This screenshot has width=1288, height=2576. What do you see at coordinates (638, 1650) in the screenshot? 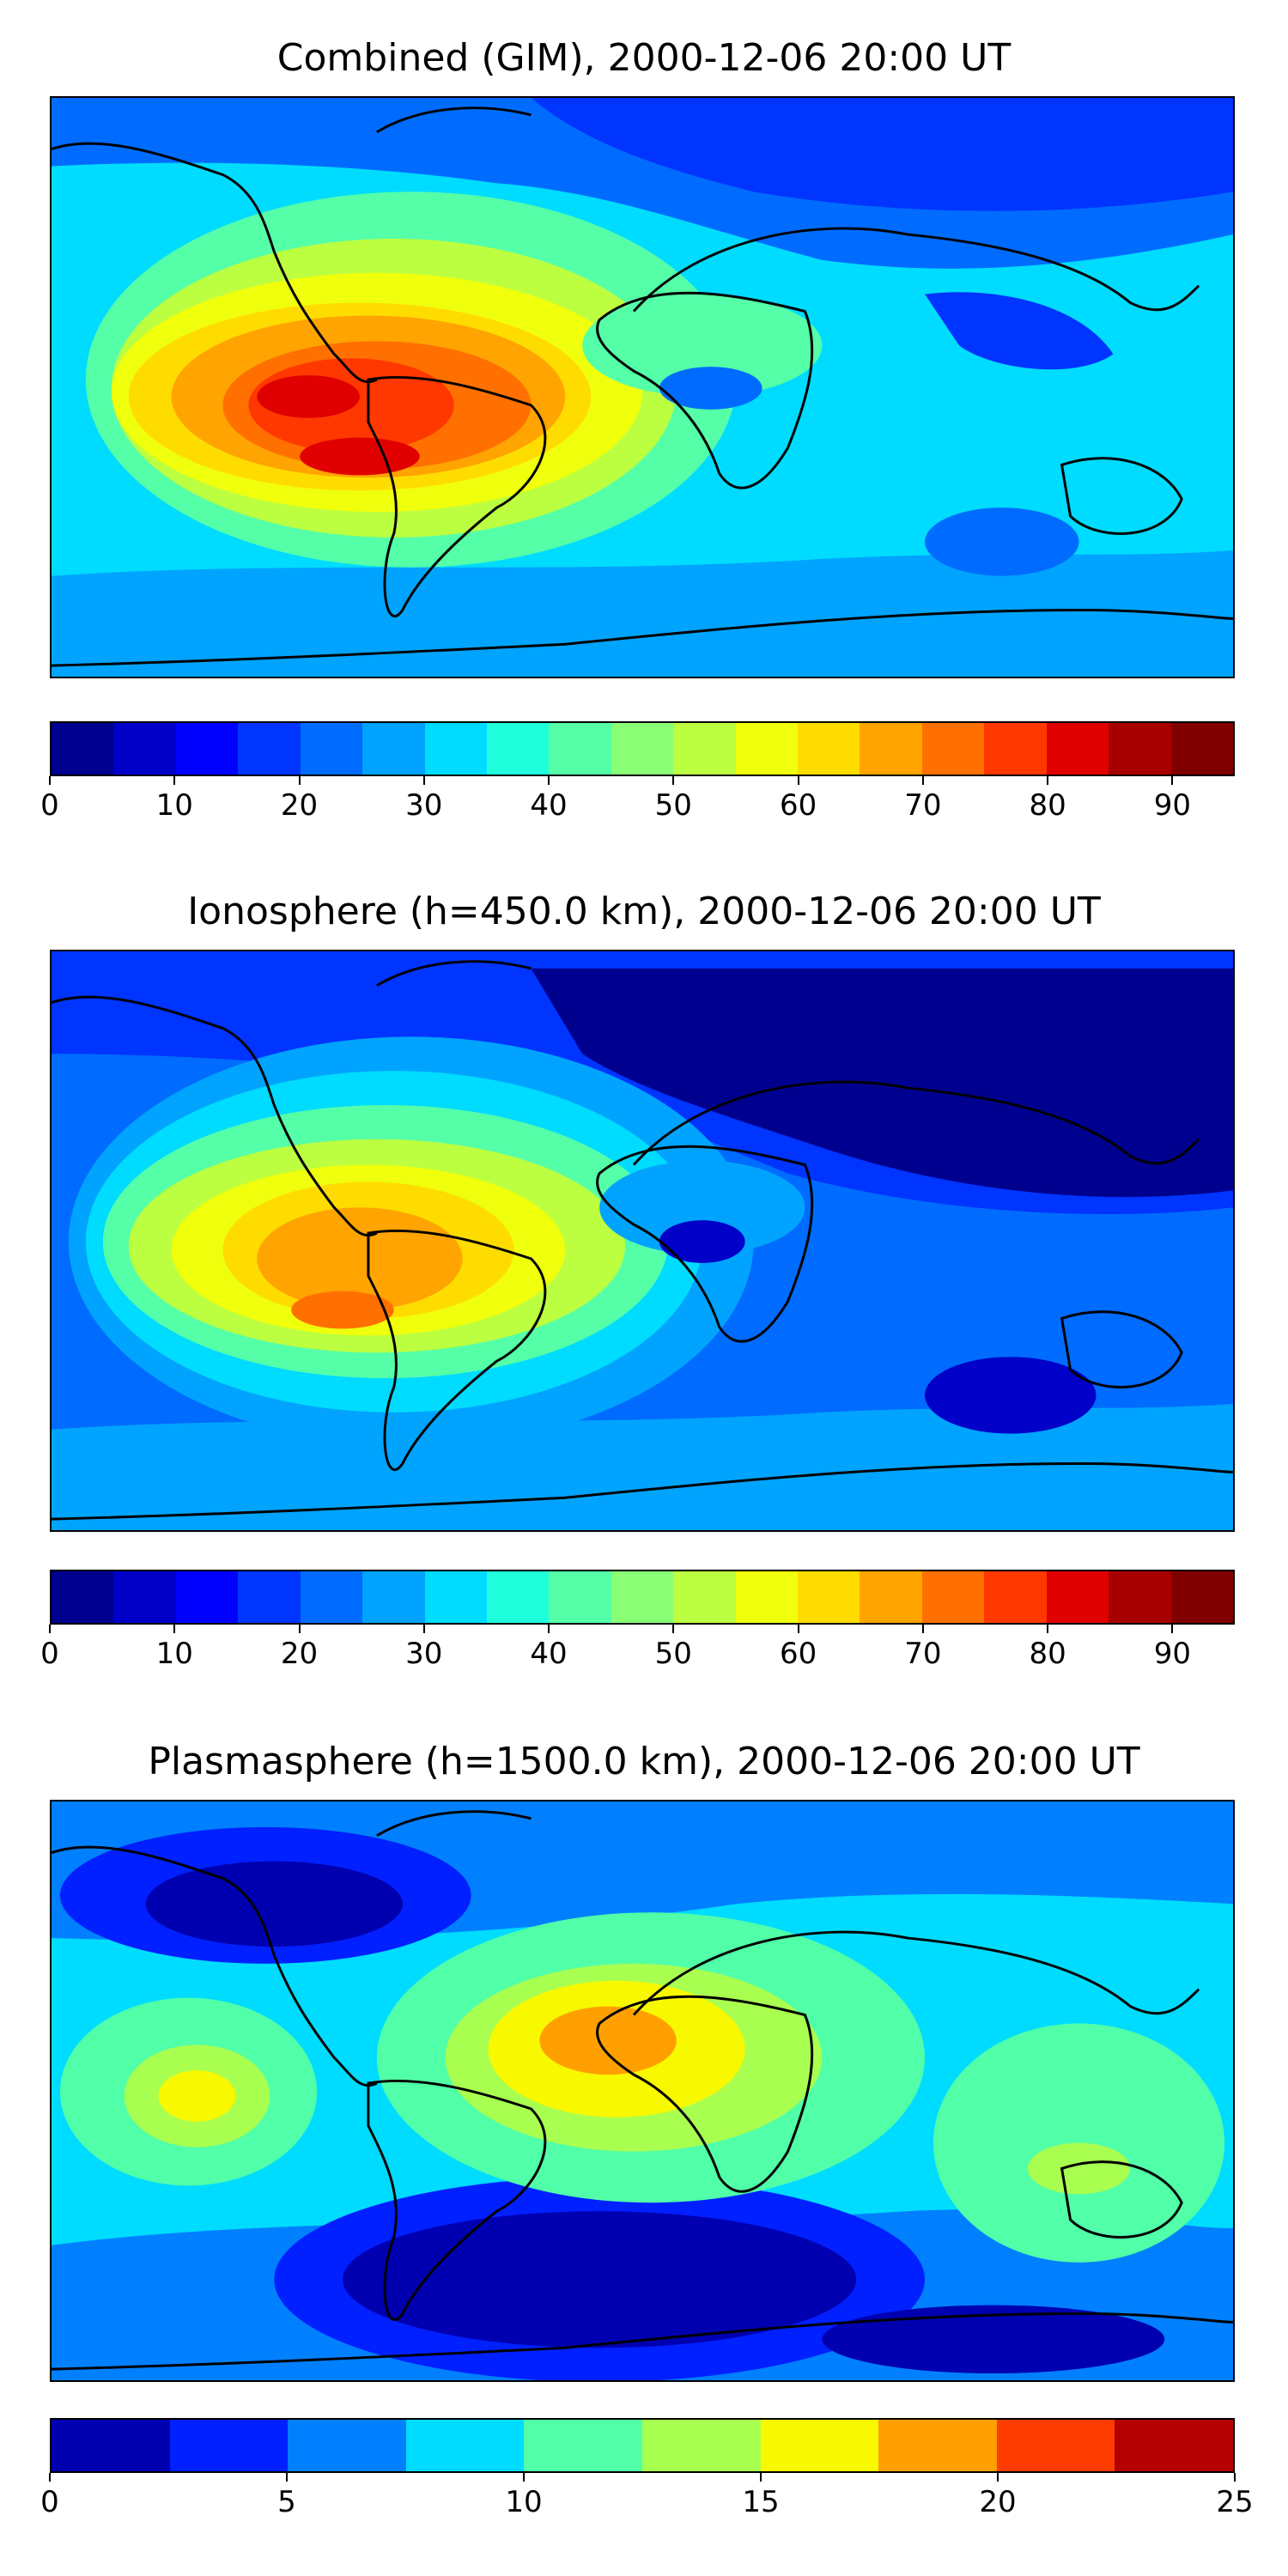
I see `colorbar-ticks-ionosphere: 0 10 20 30 40 50 60 70 80 90` at bounding box center [638, 1650].